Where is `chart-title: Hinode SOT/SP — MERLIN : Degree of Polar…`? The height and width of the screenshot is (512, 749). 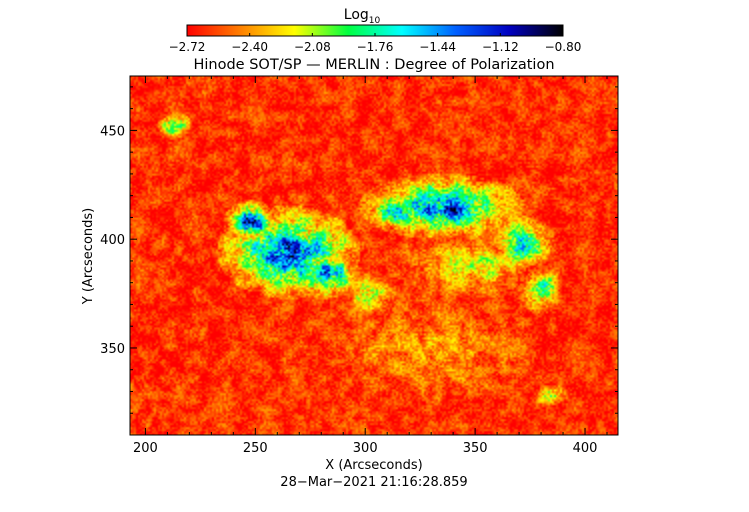
chart-title: Hinode SOT/SP — MERLIN : Degree of Polar… is located at coordinates (373, 65).